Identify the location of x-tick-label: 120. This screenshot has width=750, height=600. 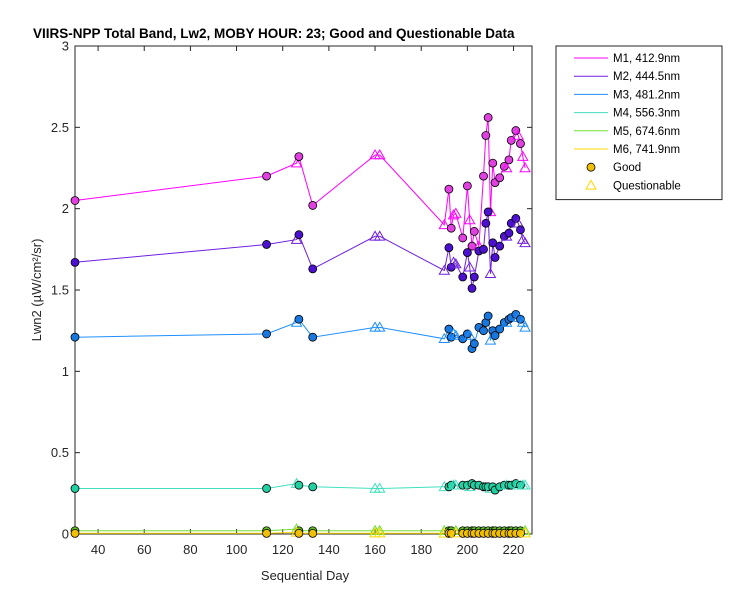
(283, 549).